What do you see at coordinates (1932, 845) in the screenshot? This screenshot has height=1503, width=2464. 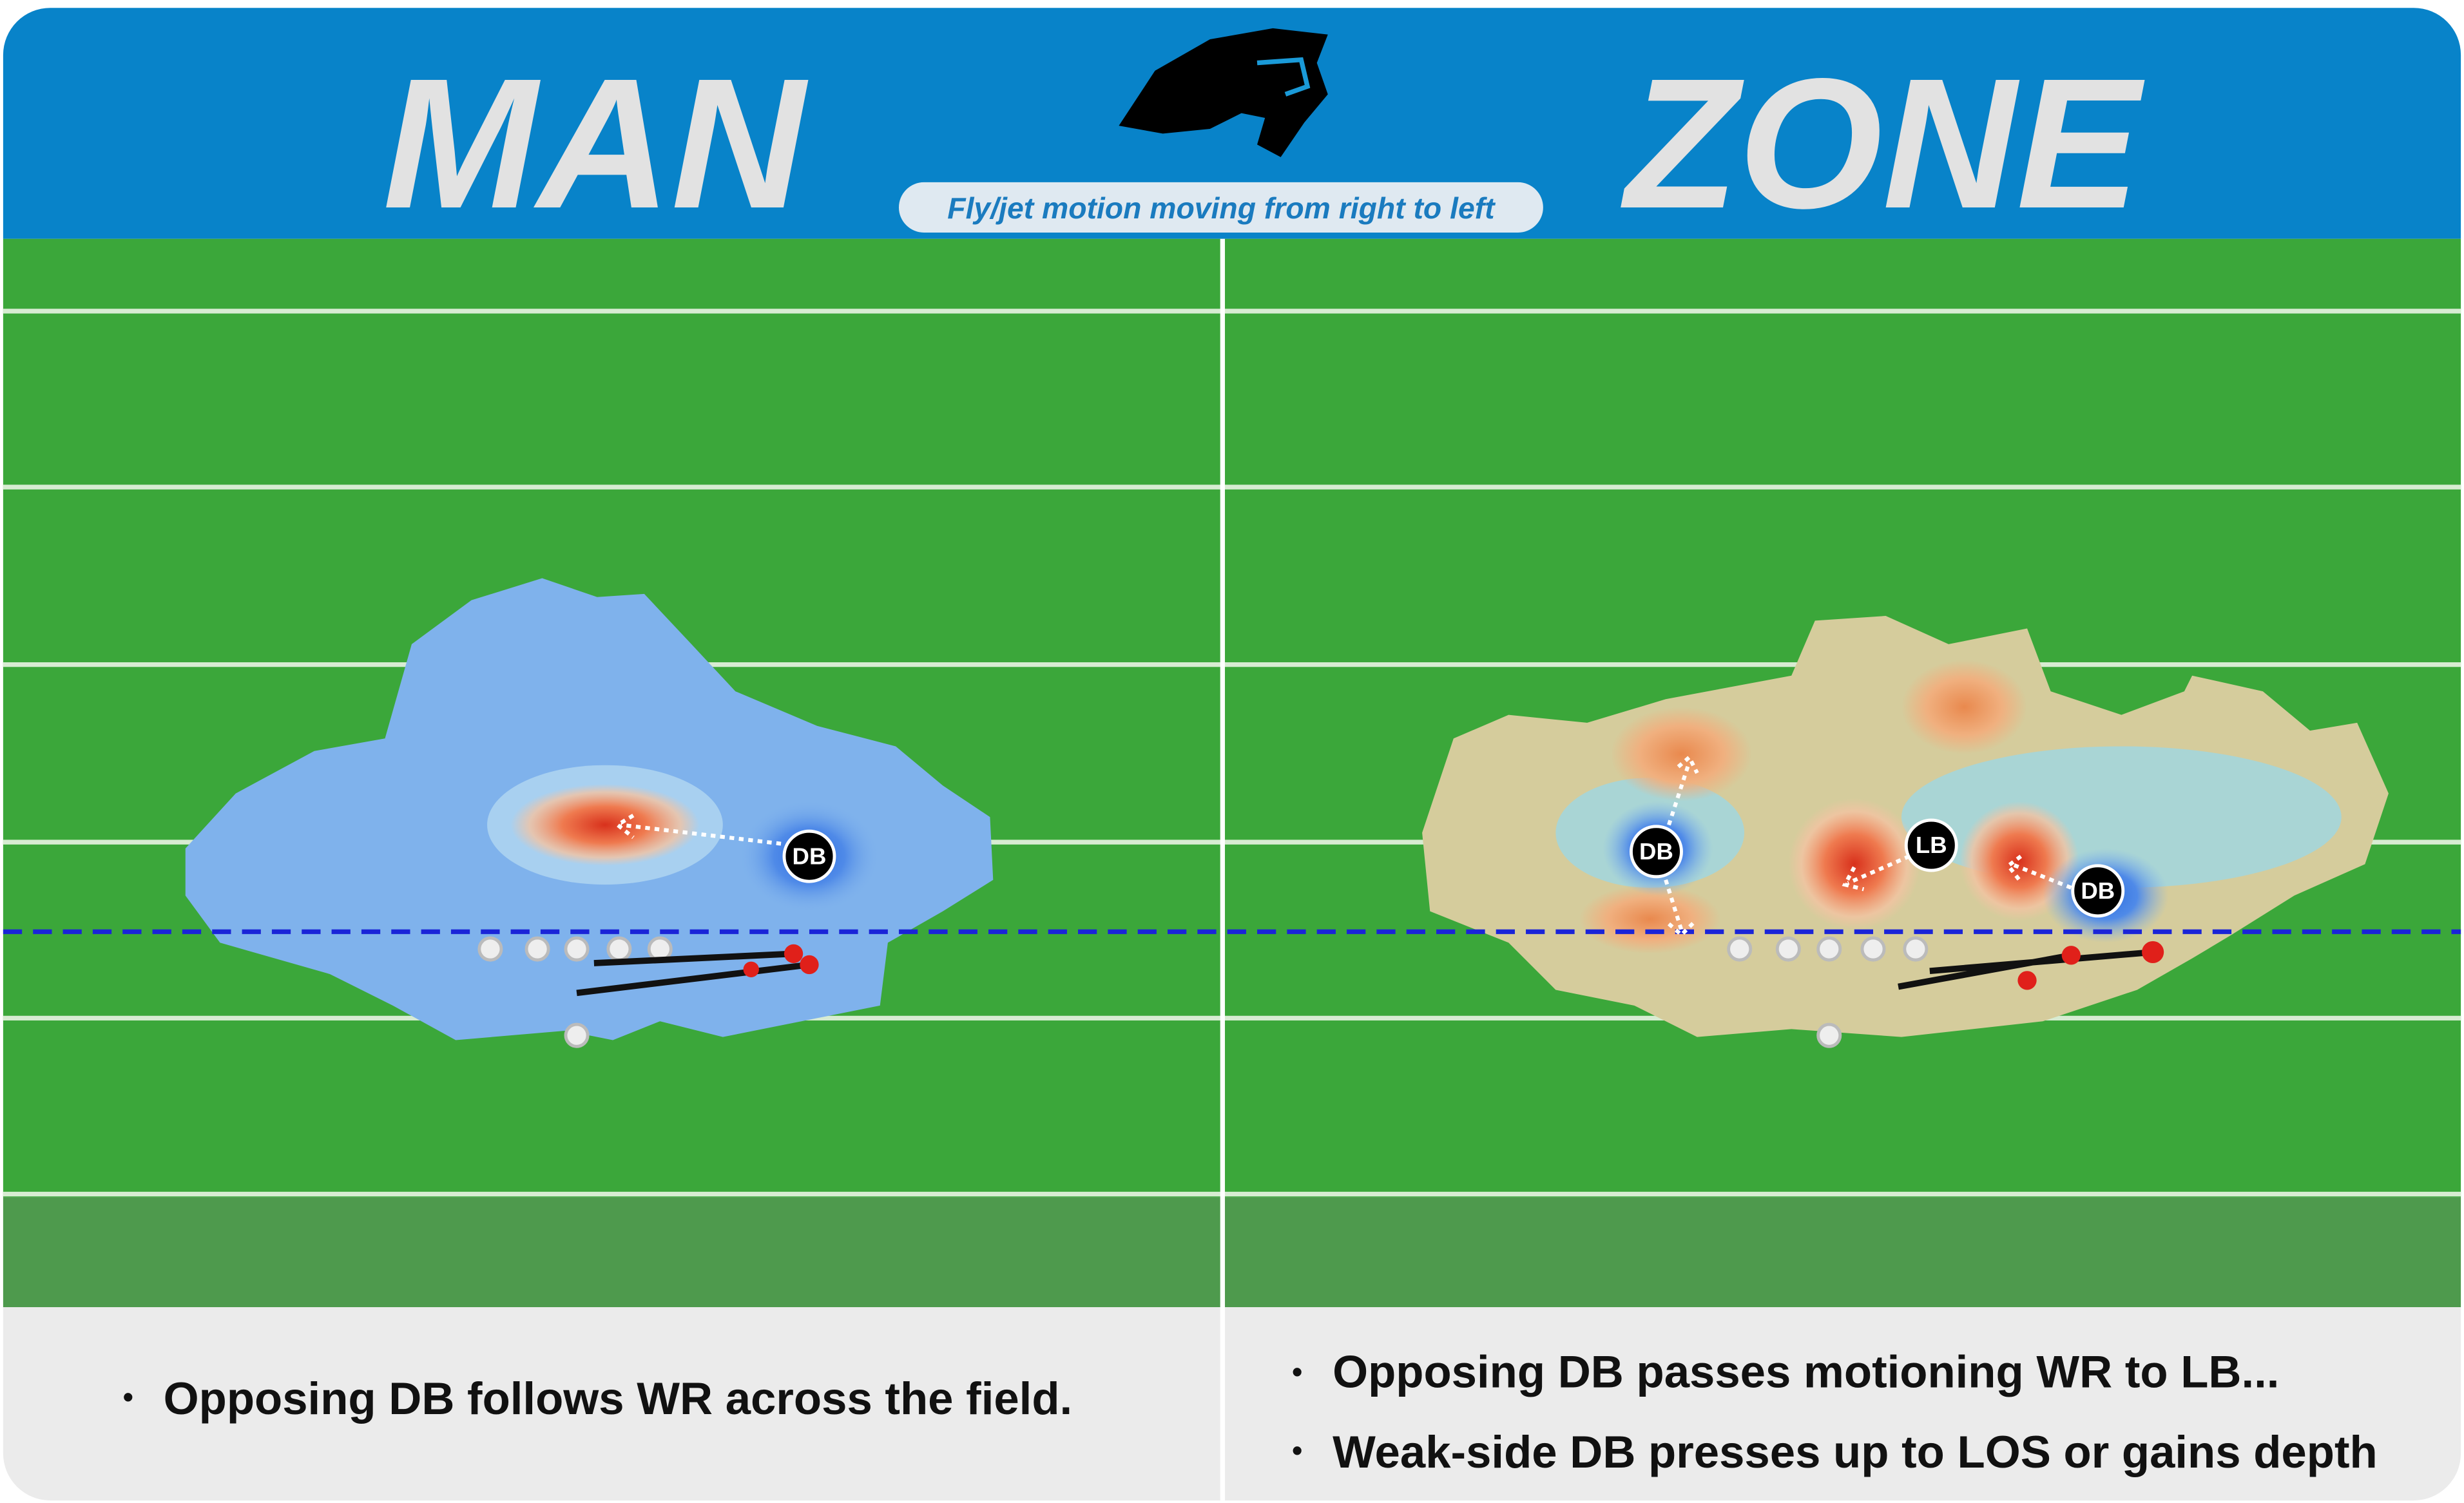 I see `player-label: LB` at bounding box center [1932, 845].